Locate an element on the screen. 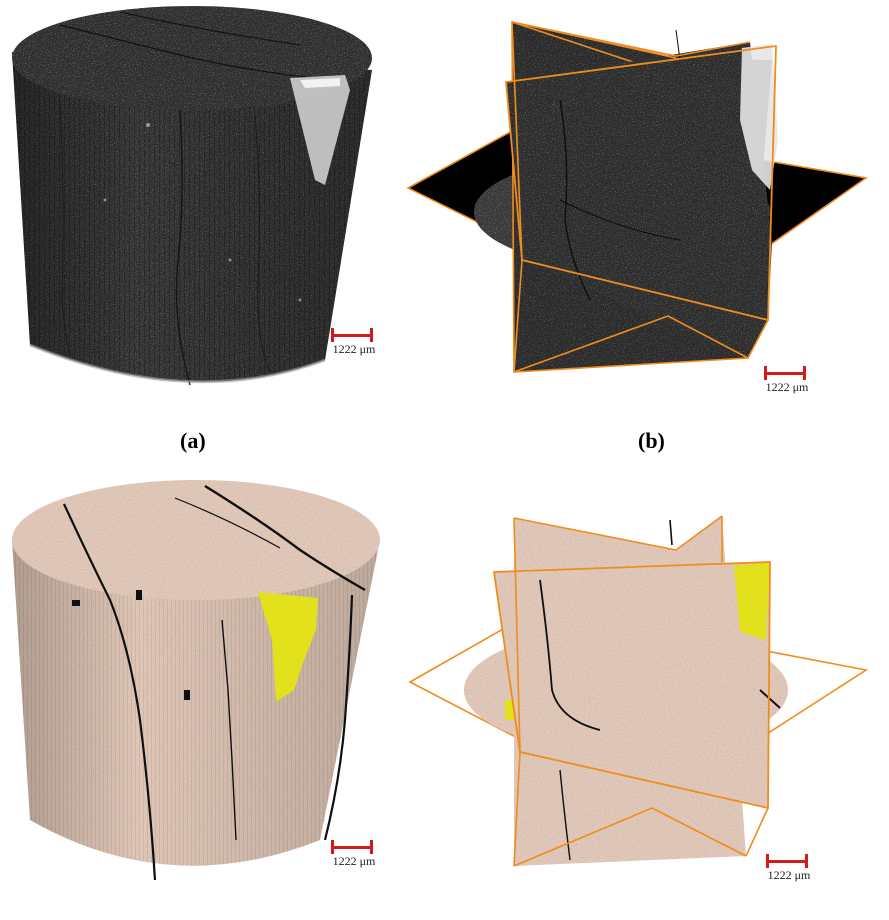  scale-bar-a: 1222 μm is located at coordinates (352, 342).